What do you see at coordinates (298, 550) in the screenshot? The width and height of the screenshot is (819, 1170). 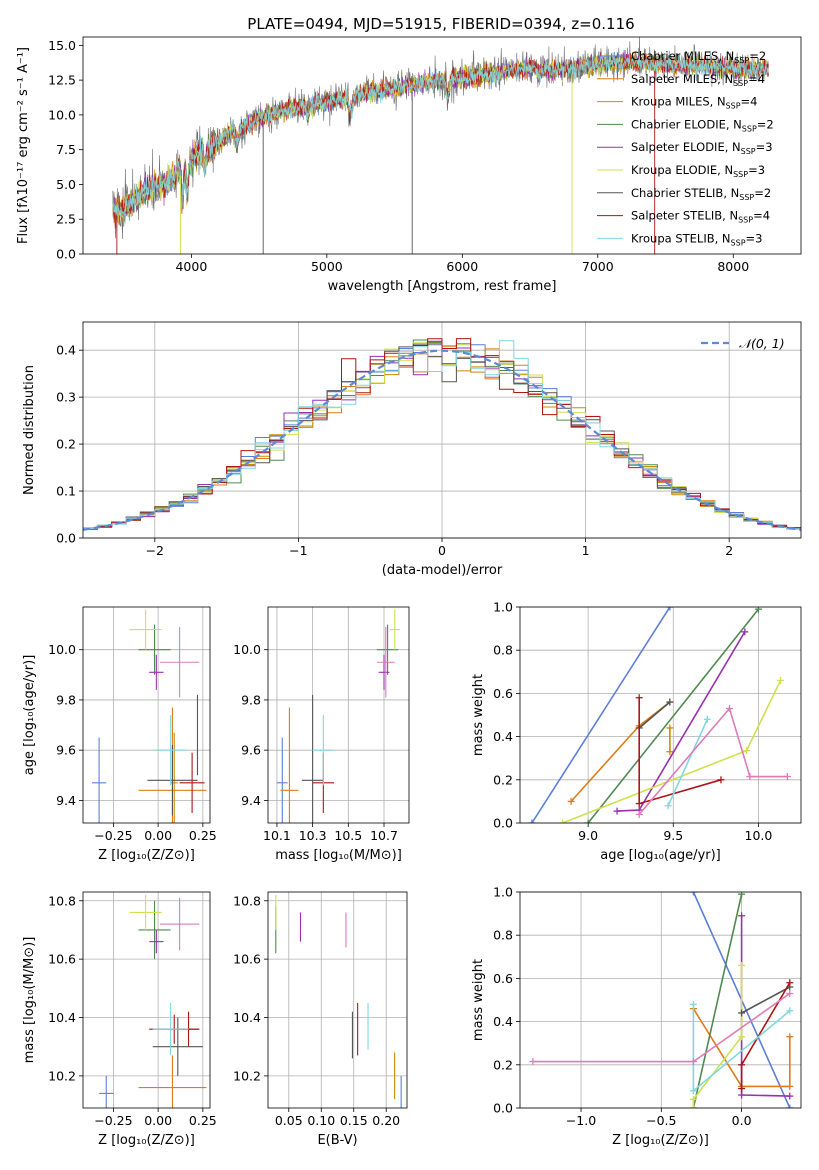 I see `x-tick-label: −1` at bounding box center [298, 550].